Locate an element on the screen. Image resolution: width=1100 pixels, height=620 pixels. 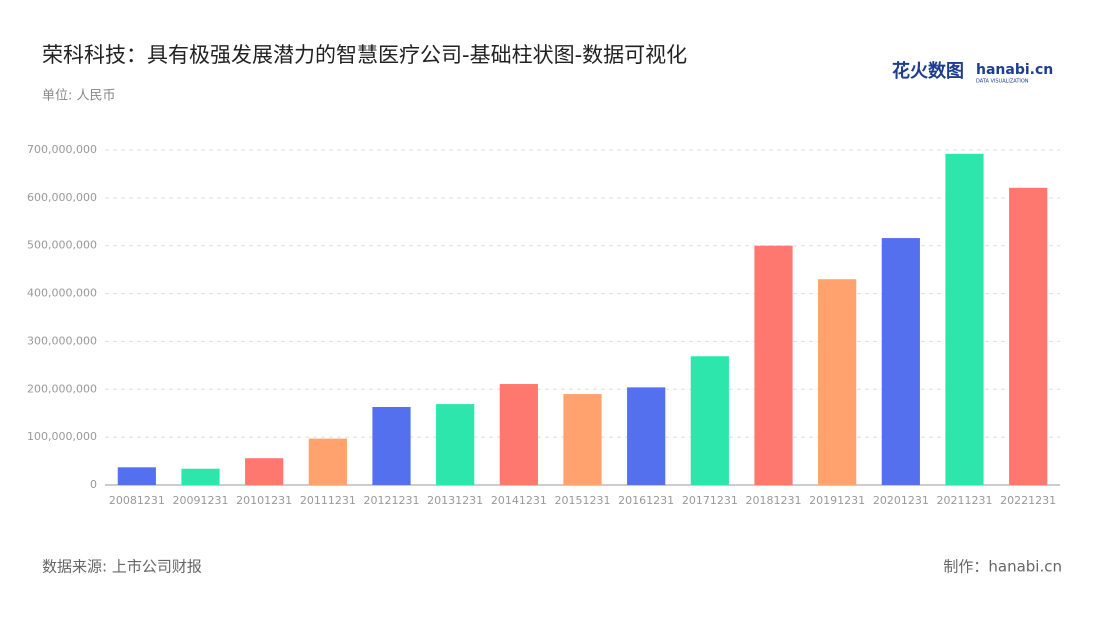
x-tick-label: 20141231 is located at coordinates (519, 500).